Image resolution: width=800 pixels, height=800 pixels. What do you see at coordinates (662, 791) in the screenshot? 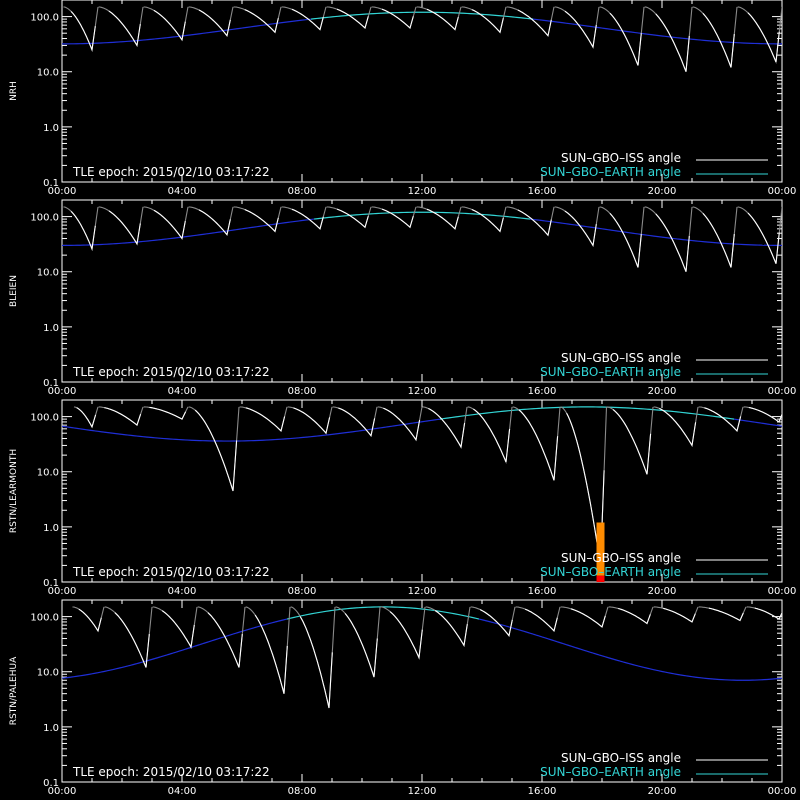
I see `x-tick-label: 20:00` at bounding box center [662, 791].